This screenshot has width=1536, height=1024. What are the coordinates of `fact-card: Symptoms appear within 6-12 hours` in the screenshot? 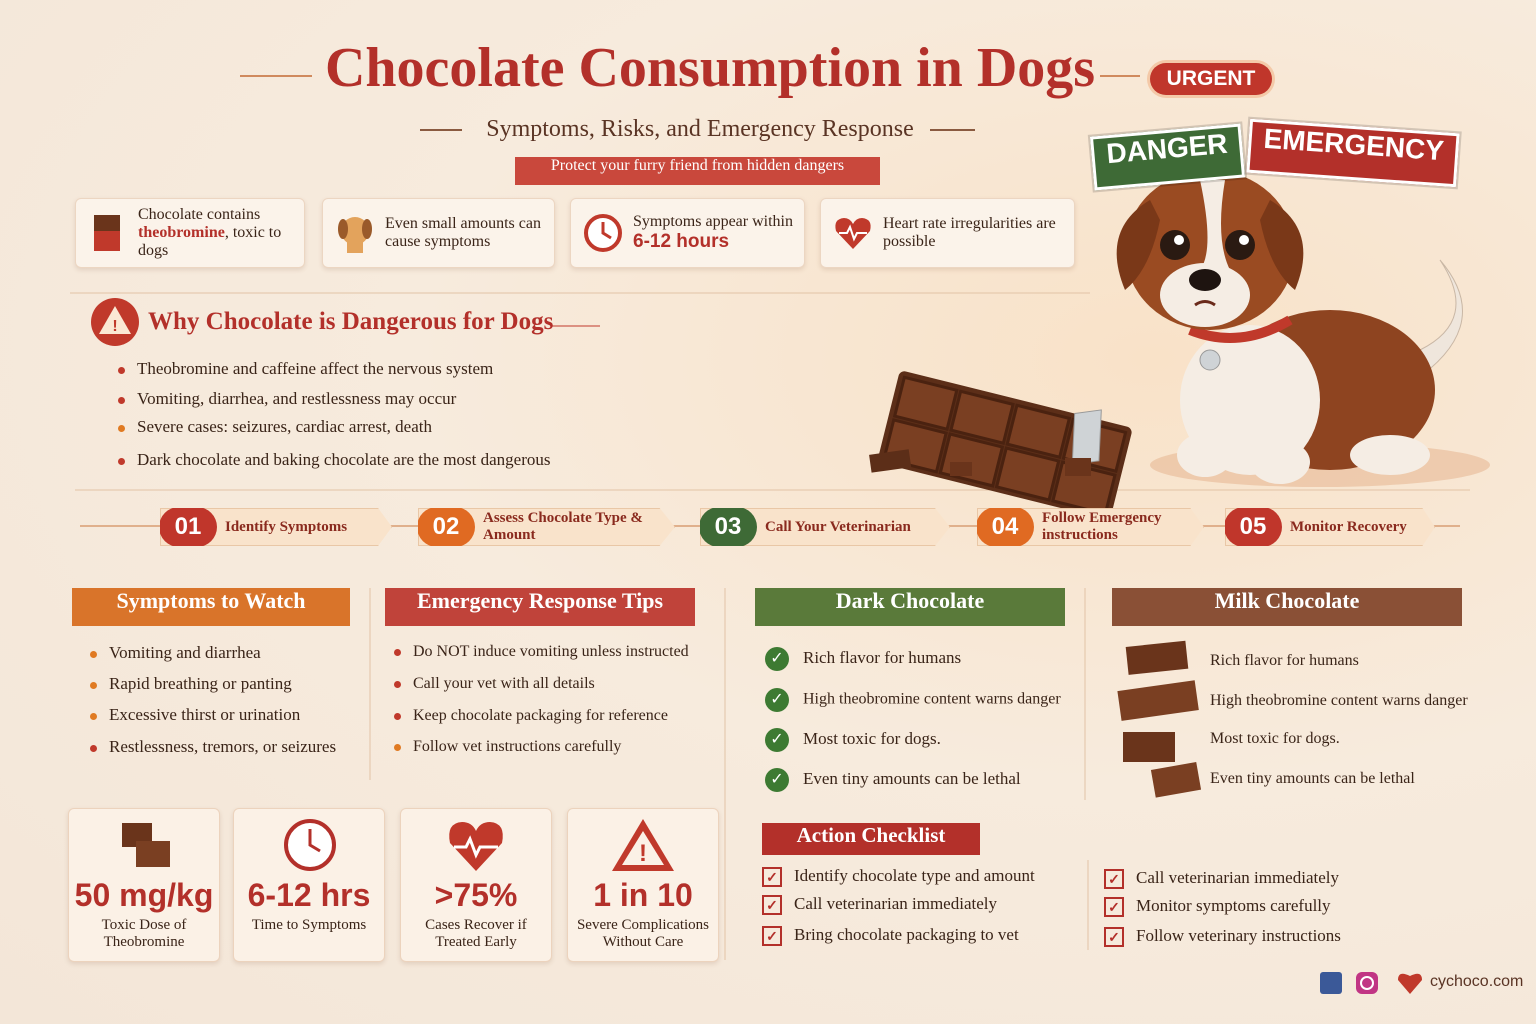 It's located at (687, 233).